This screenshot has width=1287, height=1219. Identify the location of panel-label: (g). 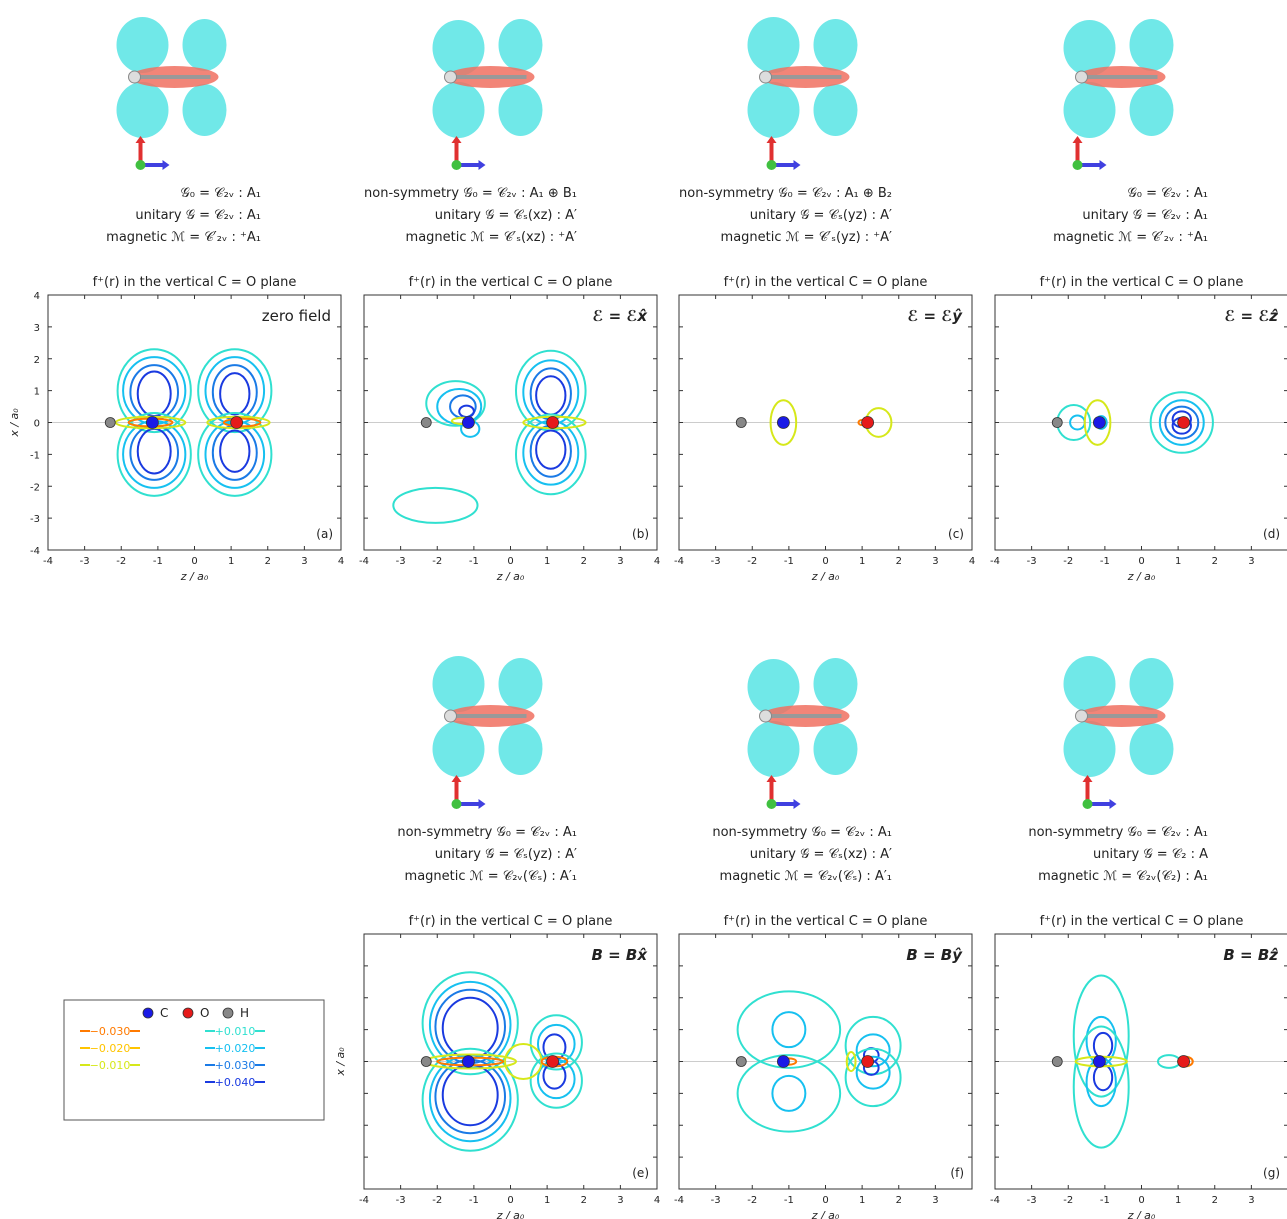
(1271, 1173).